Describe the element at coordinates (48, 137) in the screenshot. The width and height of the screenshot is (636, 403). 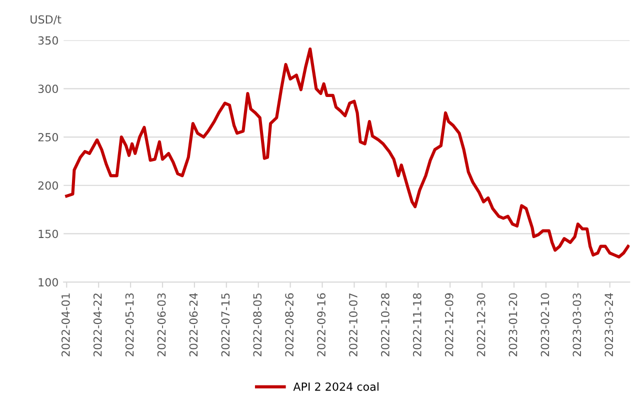
I see `y-tick-label: 250` at that location.